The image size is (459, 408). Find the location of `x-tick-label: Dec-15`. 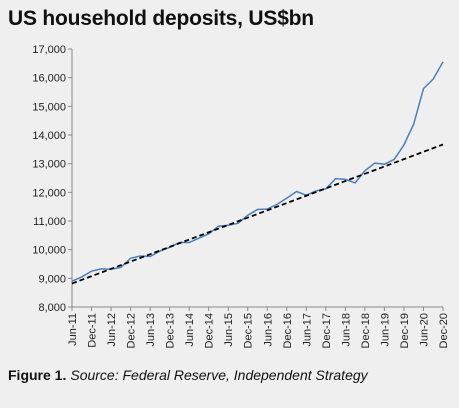

x-tick-label: Dec-15 is located at coordinates (249, 330).